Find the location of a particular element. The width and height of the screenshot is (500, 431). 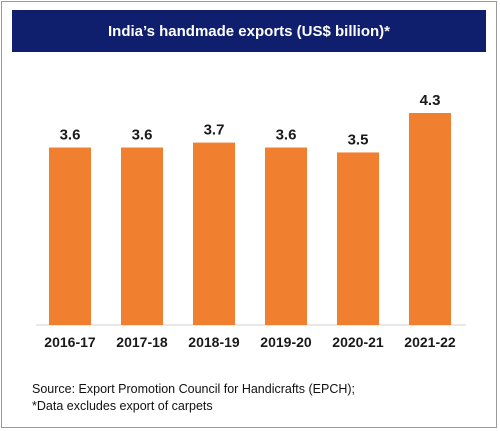

x-tick-label-2021-22: 2021-22 is located at coordinates (430, 342).